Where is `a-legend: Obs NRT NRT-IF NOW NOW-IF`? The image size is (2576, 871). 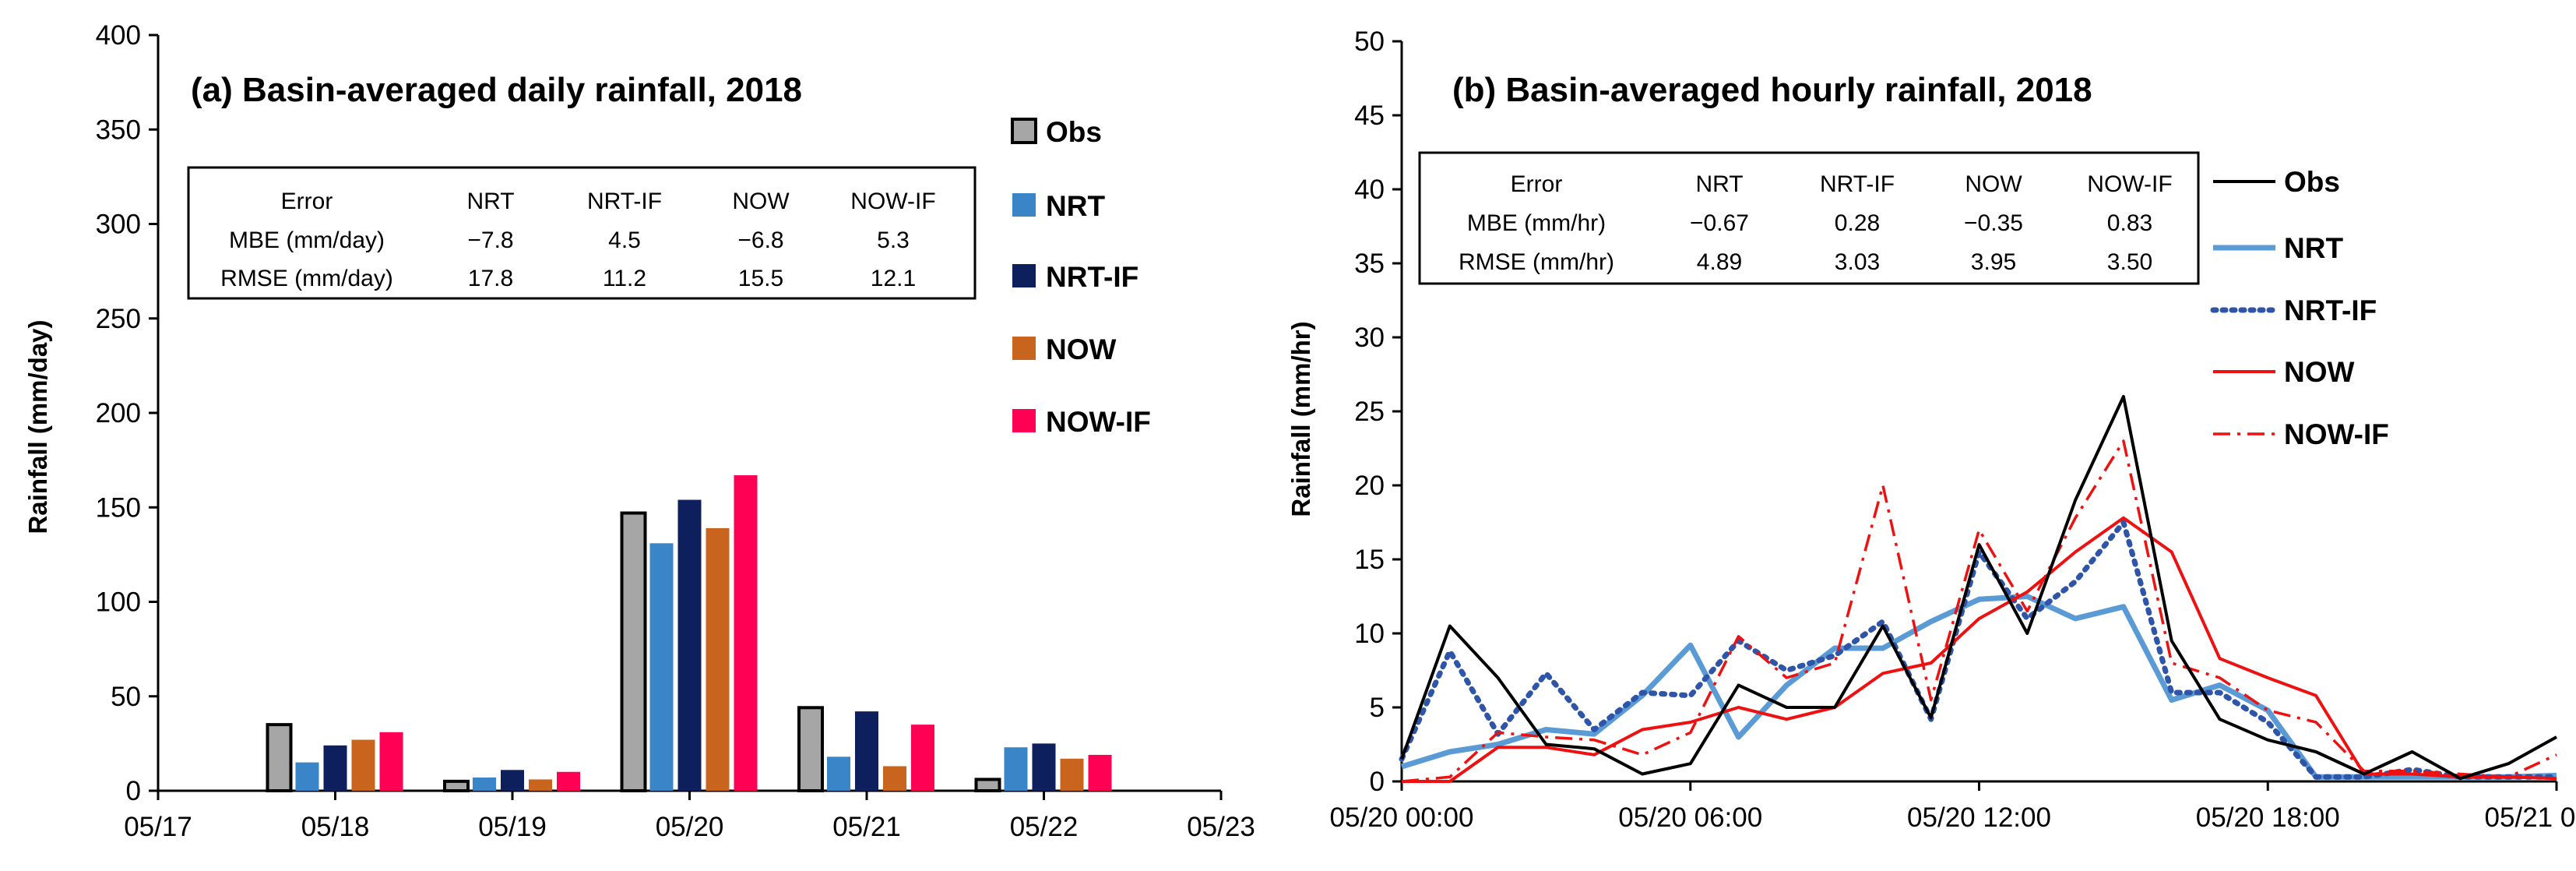 a-legend: Obs NRT NRT-IF NOW NOW-IF is located at coordinates (1081, 277).